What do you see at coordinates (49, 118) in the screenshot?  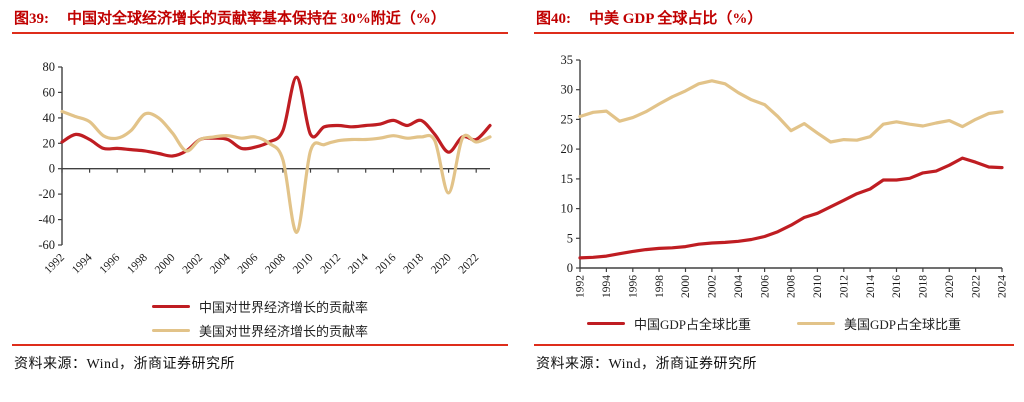 I see `svg-text: 40` at bounding box center [49, 118].